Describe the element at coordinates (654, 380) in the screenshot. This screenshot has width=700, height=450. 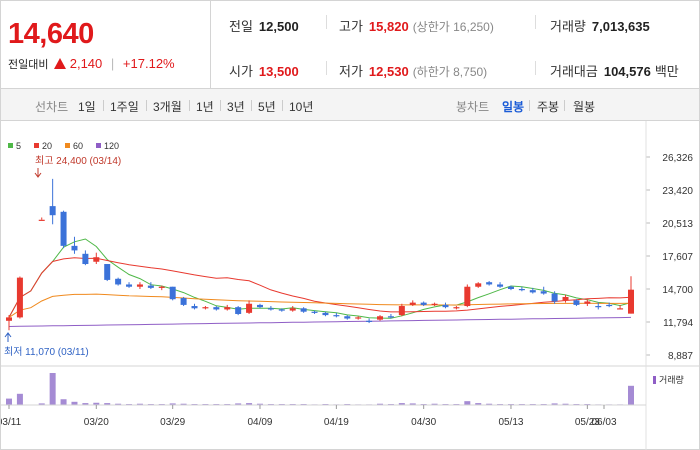
I see `volume-legend-swatch` at that location.